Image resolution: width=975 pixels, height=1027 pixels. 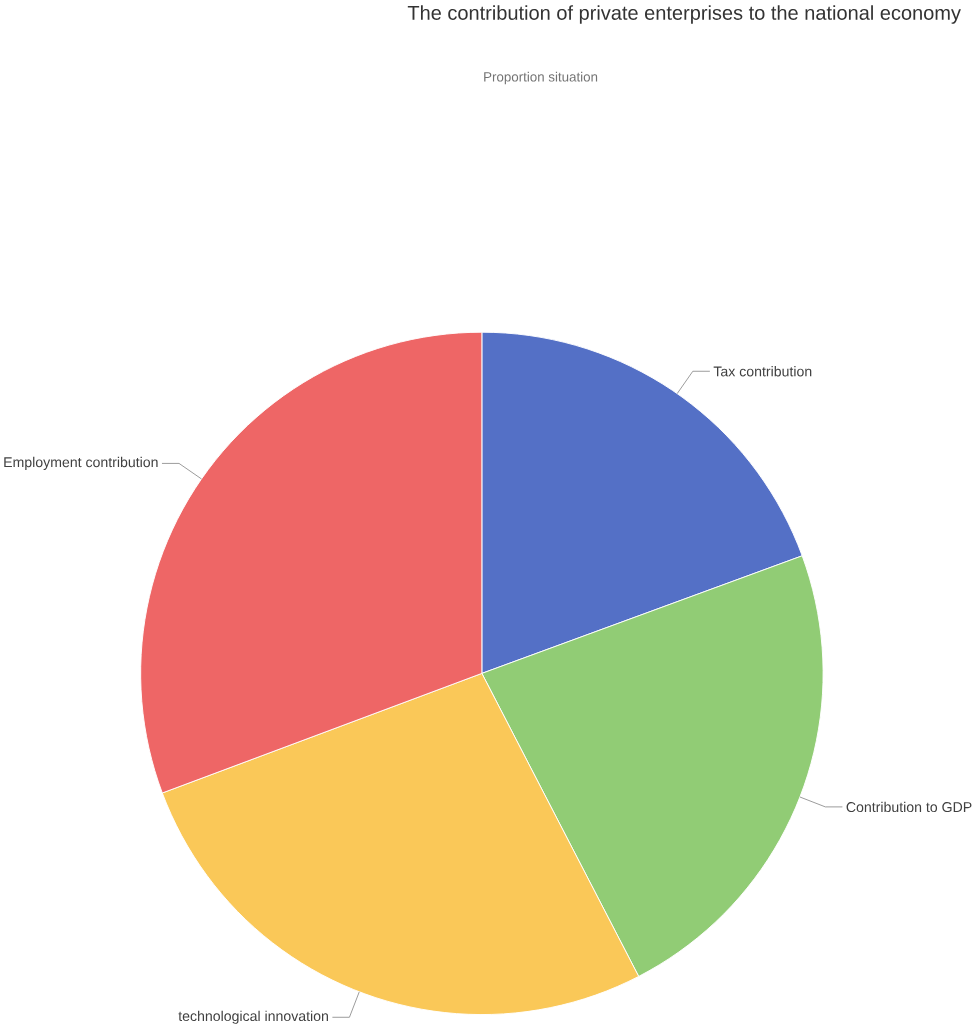 I want to click on chart-subtitle: Proportion situation, so click(x=540, y=78).